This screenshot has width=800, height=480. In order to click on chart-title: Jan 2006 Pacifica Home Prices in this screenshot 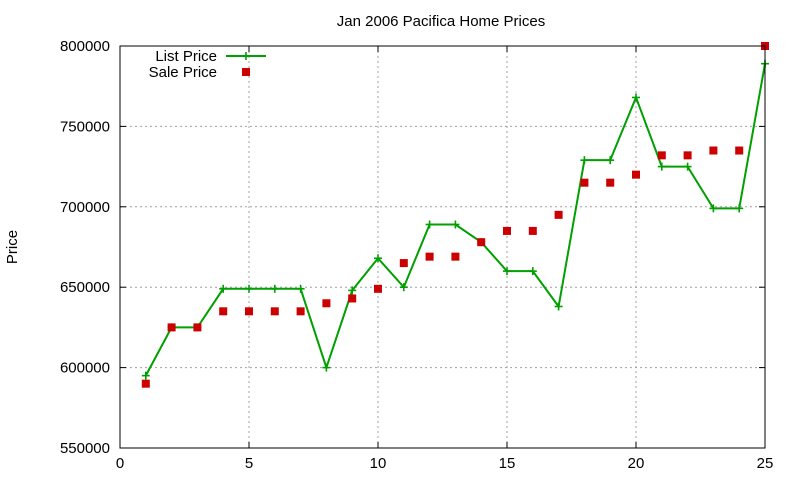, I will do `click(441, 21)`.